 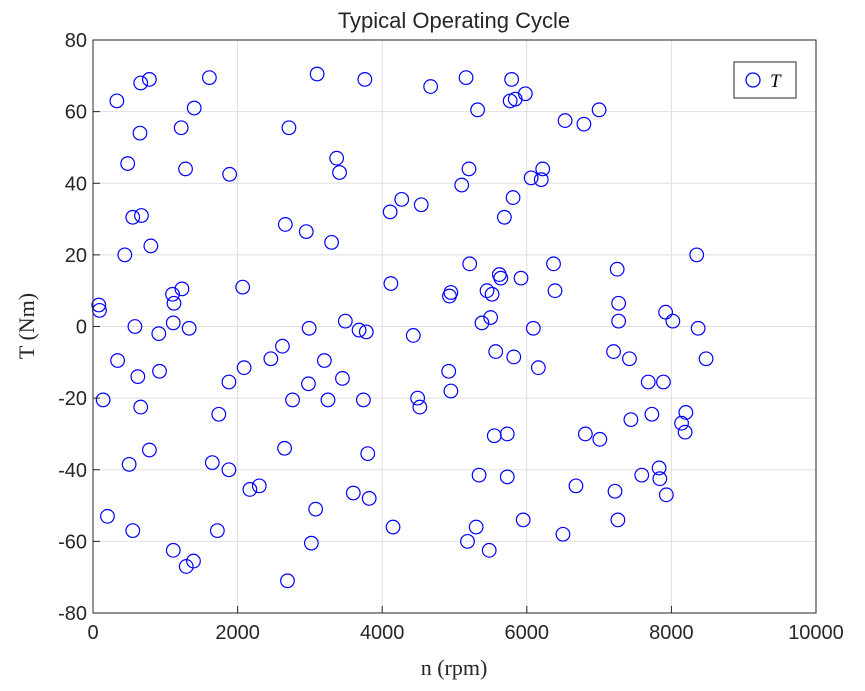 What do you see at coordinates (671, 633) in the screenshot?
I see `x-tick-label: 8000` at bounding box center [671, 633].